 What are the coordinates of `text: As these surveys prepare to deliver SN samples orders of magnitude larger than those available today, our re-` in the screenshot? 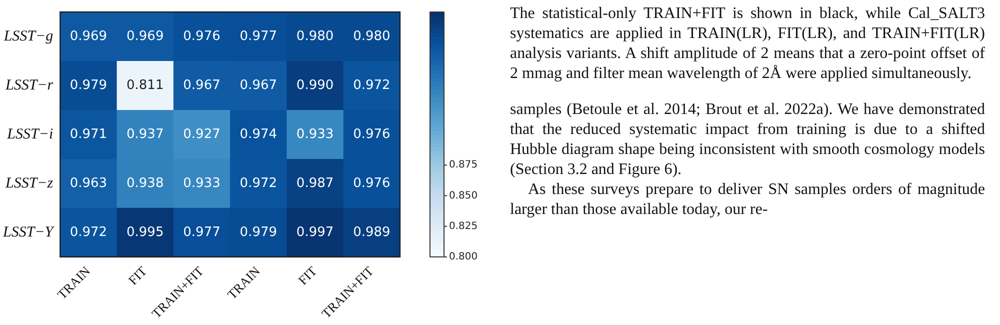 It's located at (747, 200).